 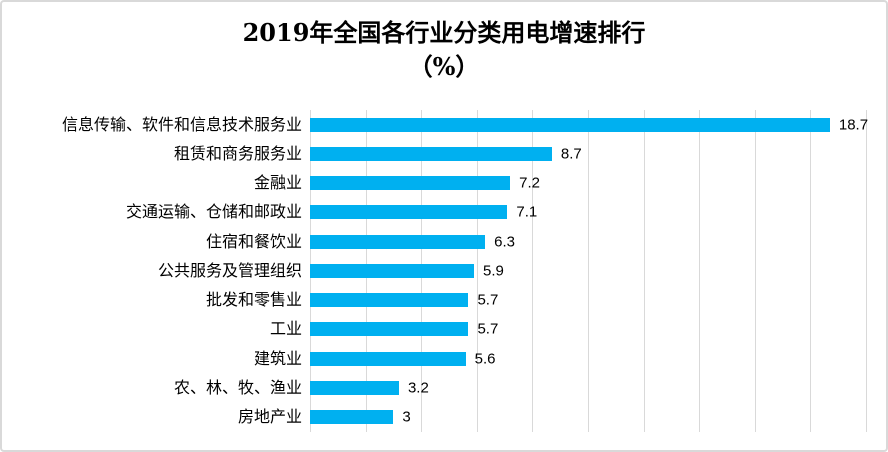 What do you see at coordinates (527, 212) in the screenshot?
I see `value-label: 7.1` at bounding box center [527, 212].